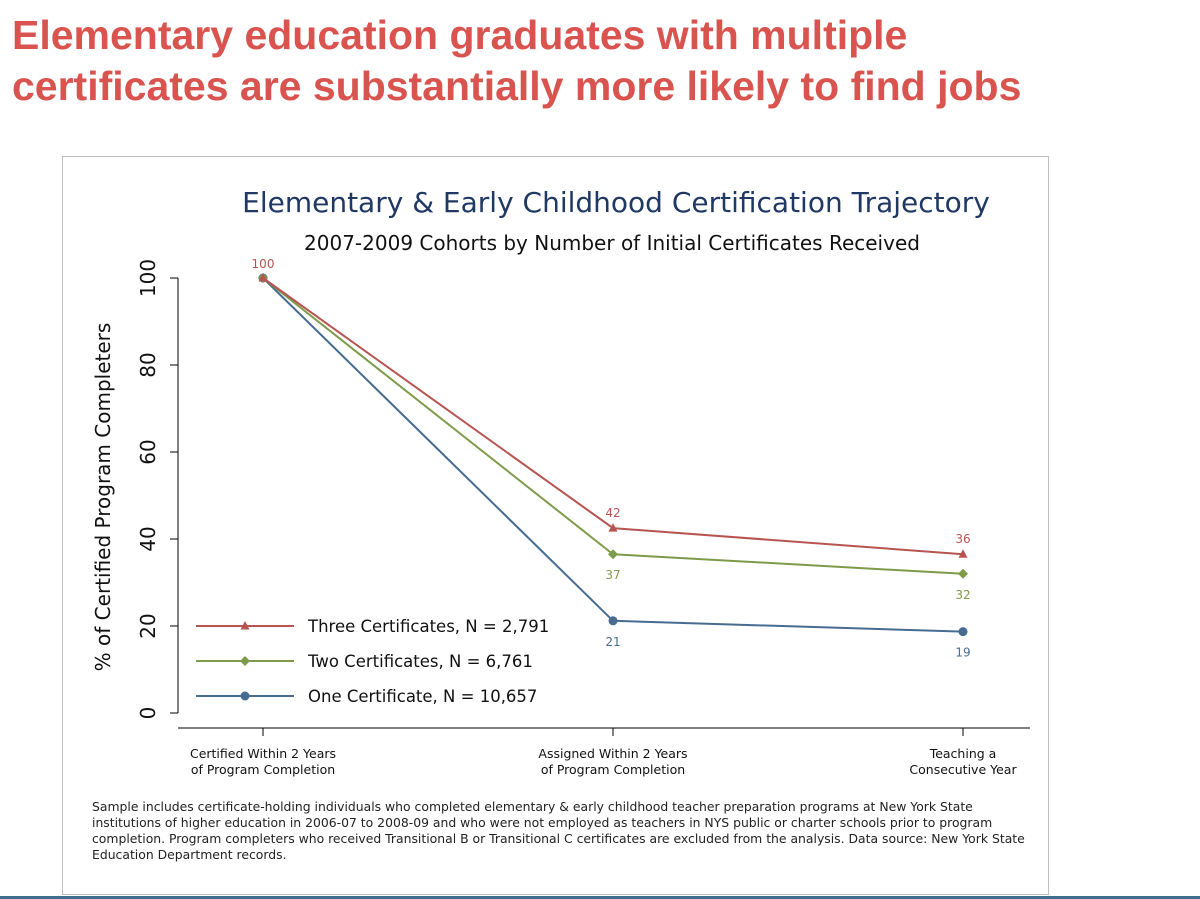 This screenshot has height=899, width=1200. I want to click on y-tick-label: 20, so click(148, 625).